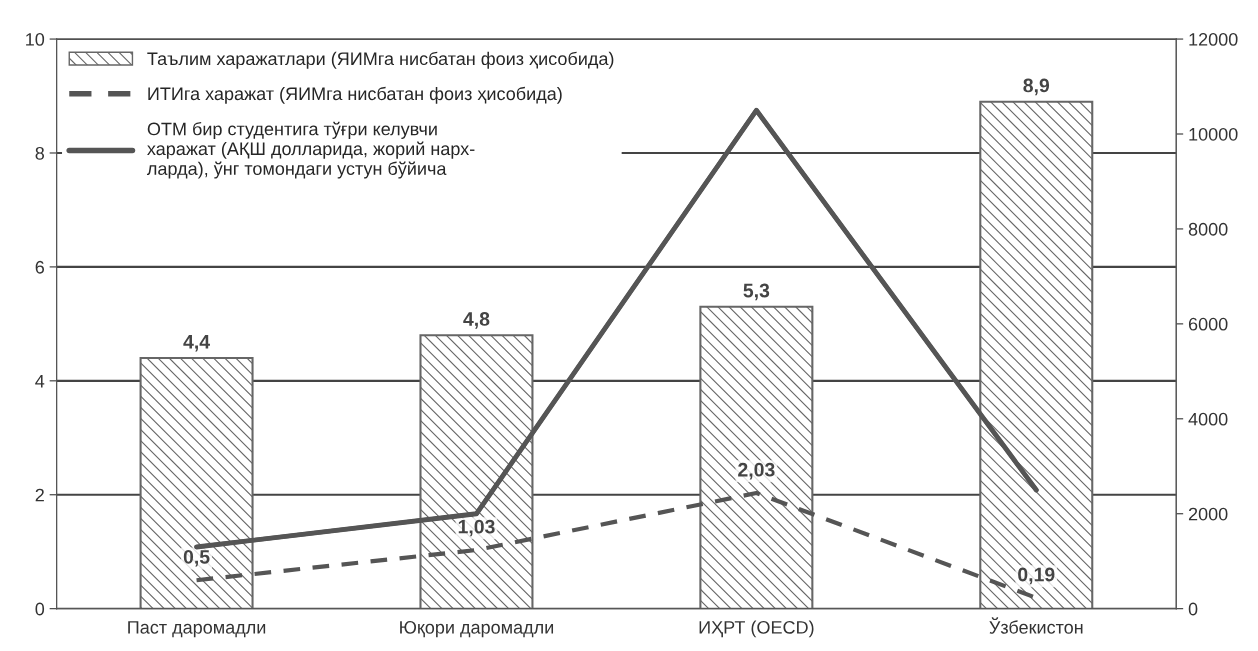  Describe the element at coordinates (476, 528) in the screenshot. I see `data-label: 1,03` at that location.